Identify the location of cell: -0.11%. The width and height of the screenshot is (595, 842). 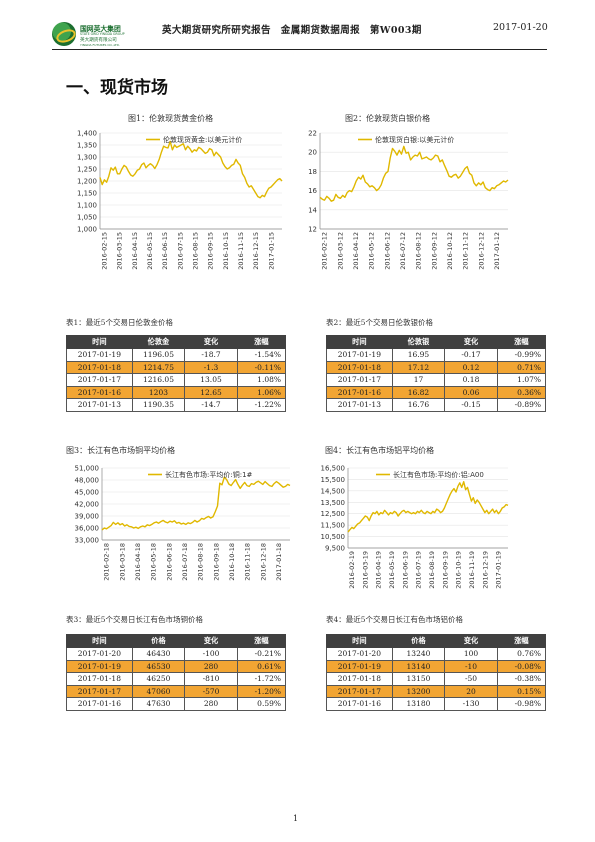
(261, 367).